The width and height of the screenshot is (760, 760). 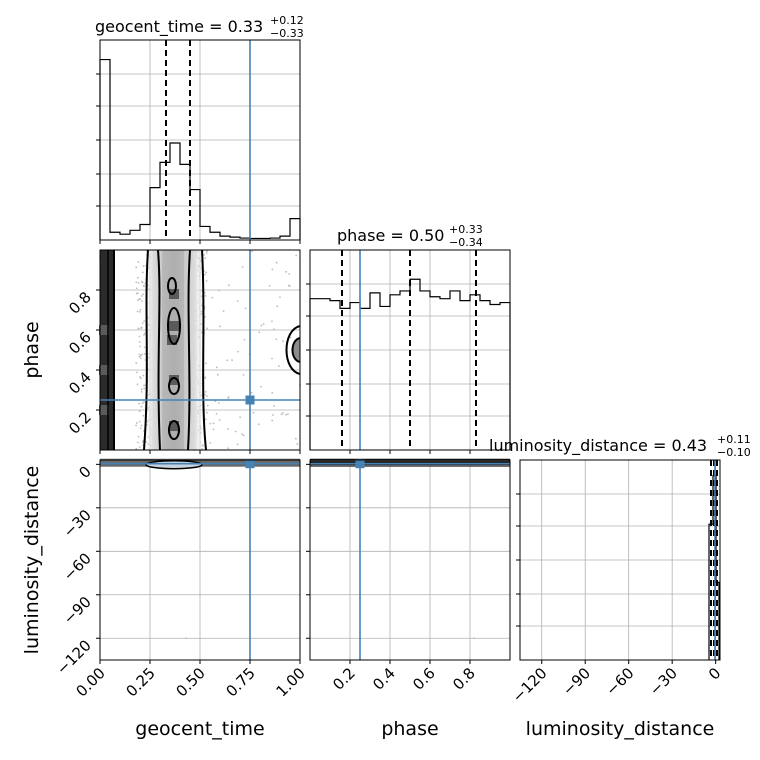 I want to click on panel-geocent-time-hist, so click(x=198, y=141).